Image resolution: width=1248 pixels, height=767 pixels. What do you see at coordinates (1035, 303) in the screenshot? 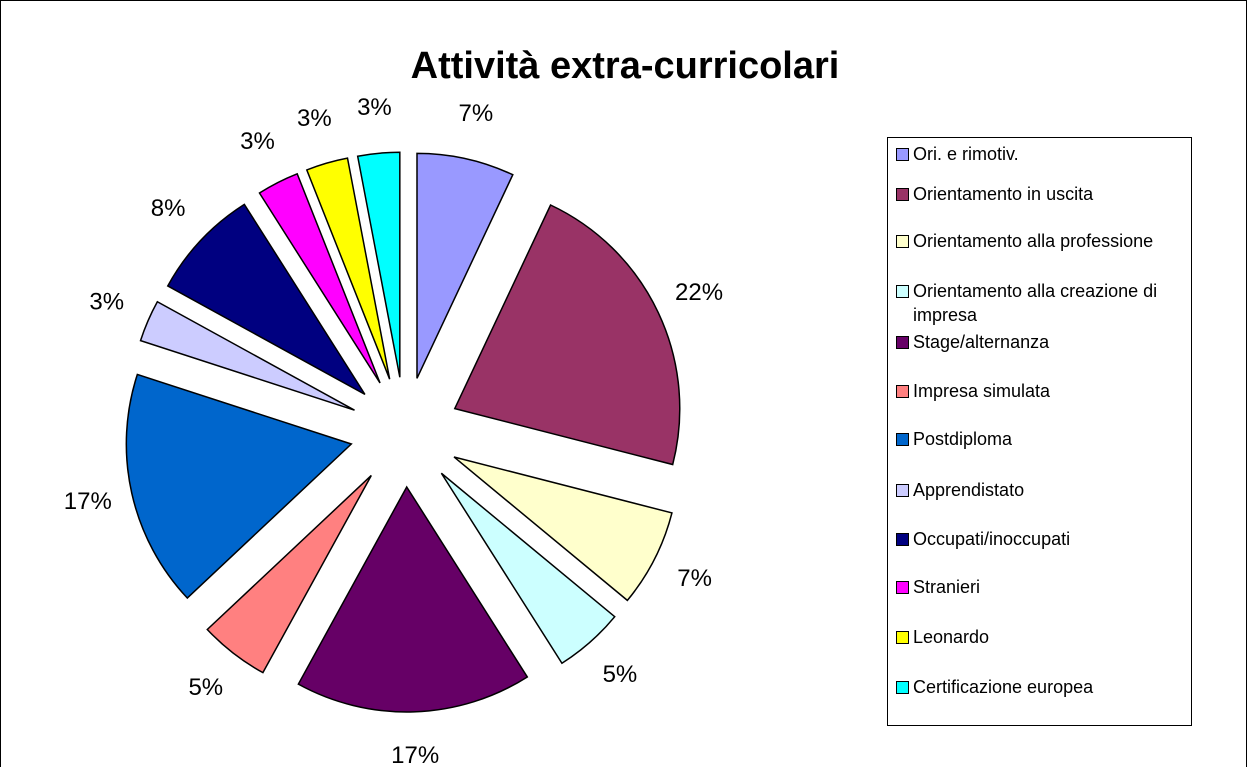
I see `legend-label: Orientamento alla creazione di impresa` at bounding box center [1035, 303].